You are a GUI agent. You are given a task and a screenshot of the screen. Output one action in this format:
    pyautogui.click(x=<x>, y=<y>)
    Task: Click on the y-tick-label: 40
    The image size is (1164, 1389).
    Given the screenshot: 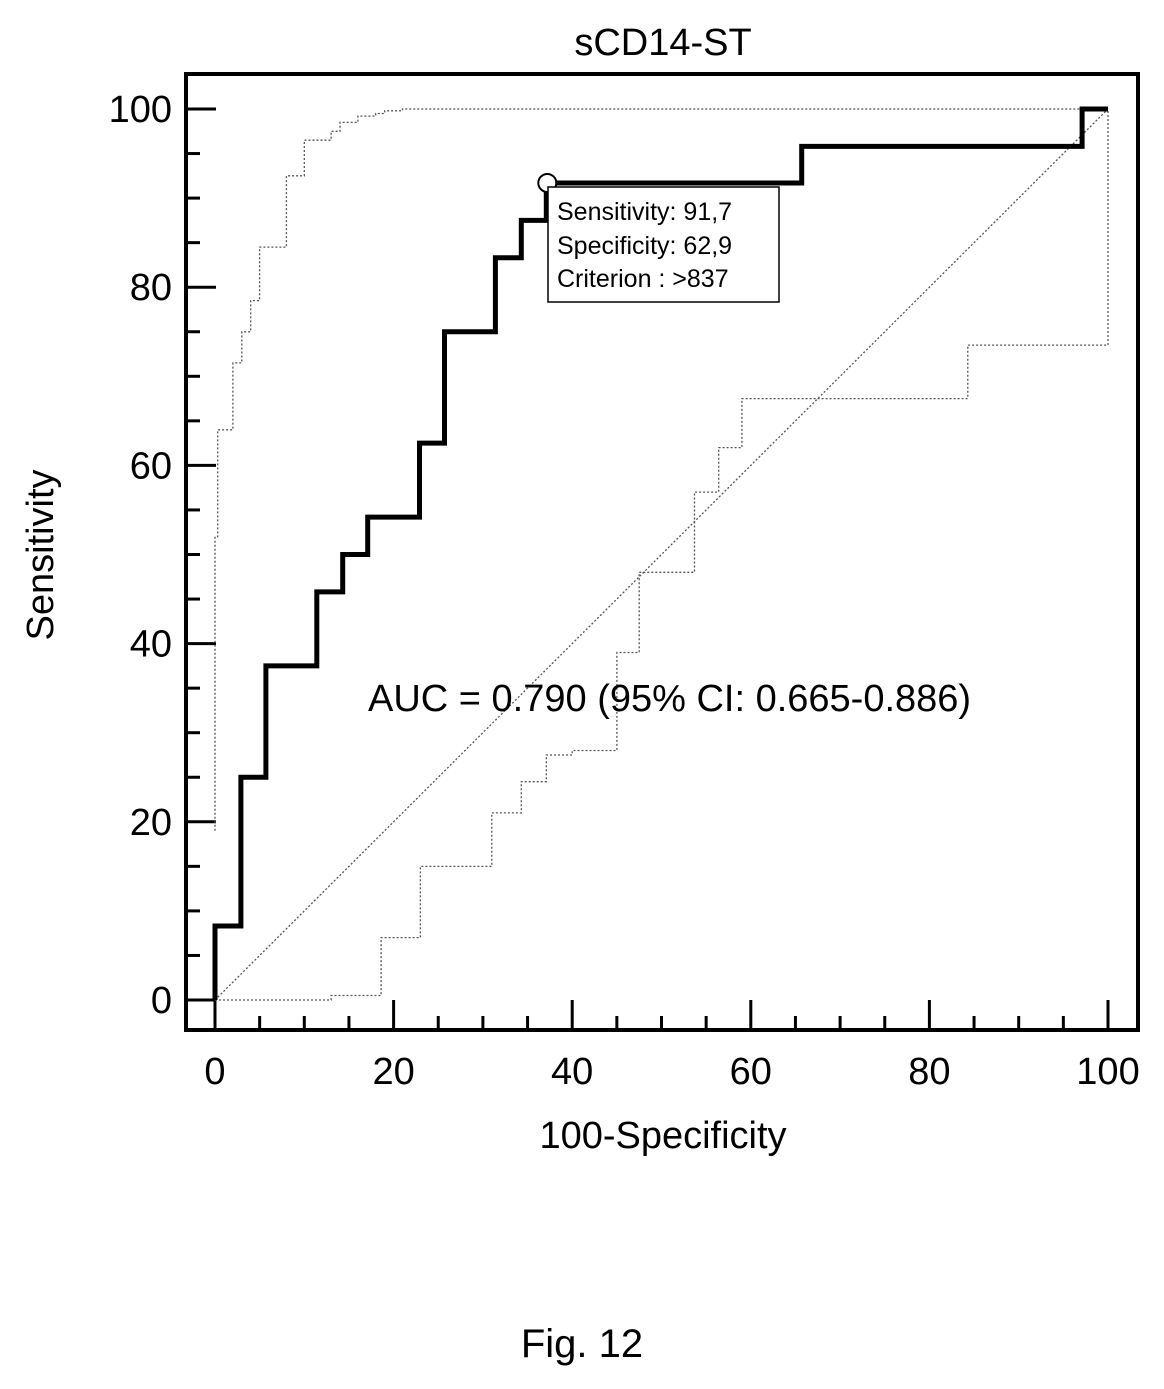 What is the action you would take?
    pyautogui.click(x=151, y=645)
    